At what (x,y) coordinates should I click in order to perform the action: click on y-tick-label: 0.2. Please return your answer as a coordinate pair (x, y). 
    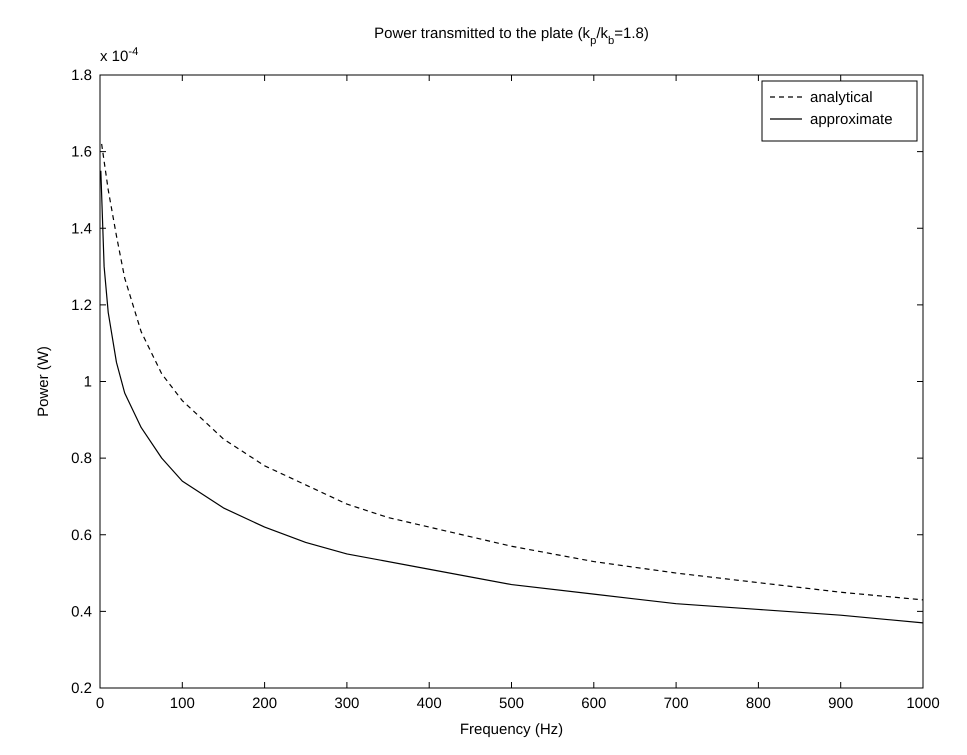
    Looking at the image, I should click on (81, 688).